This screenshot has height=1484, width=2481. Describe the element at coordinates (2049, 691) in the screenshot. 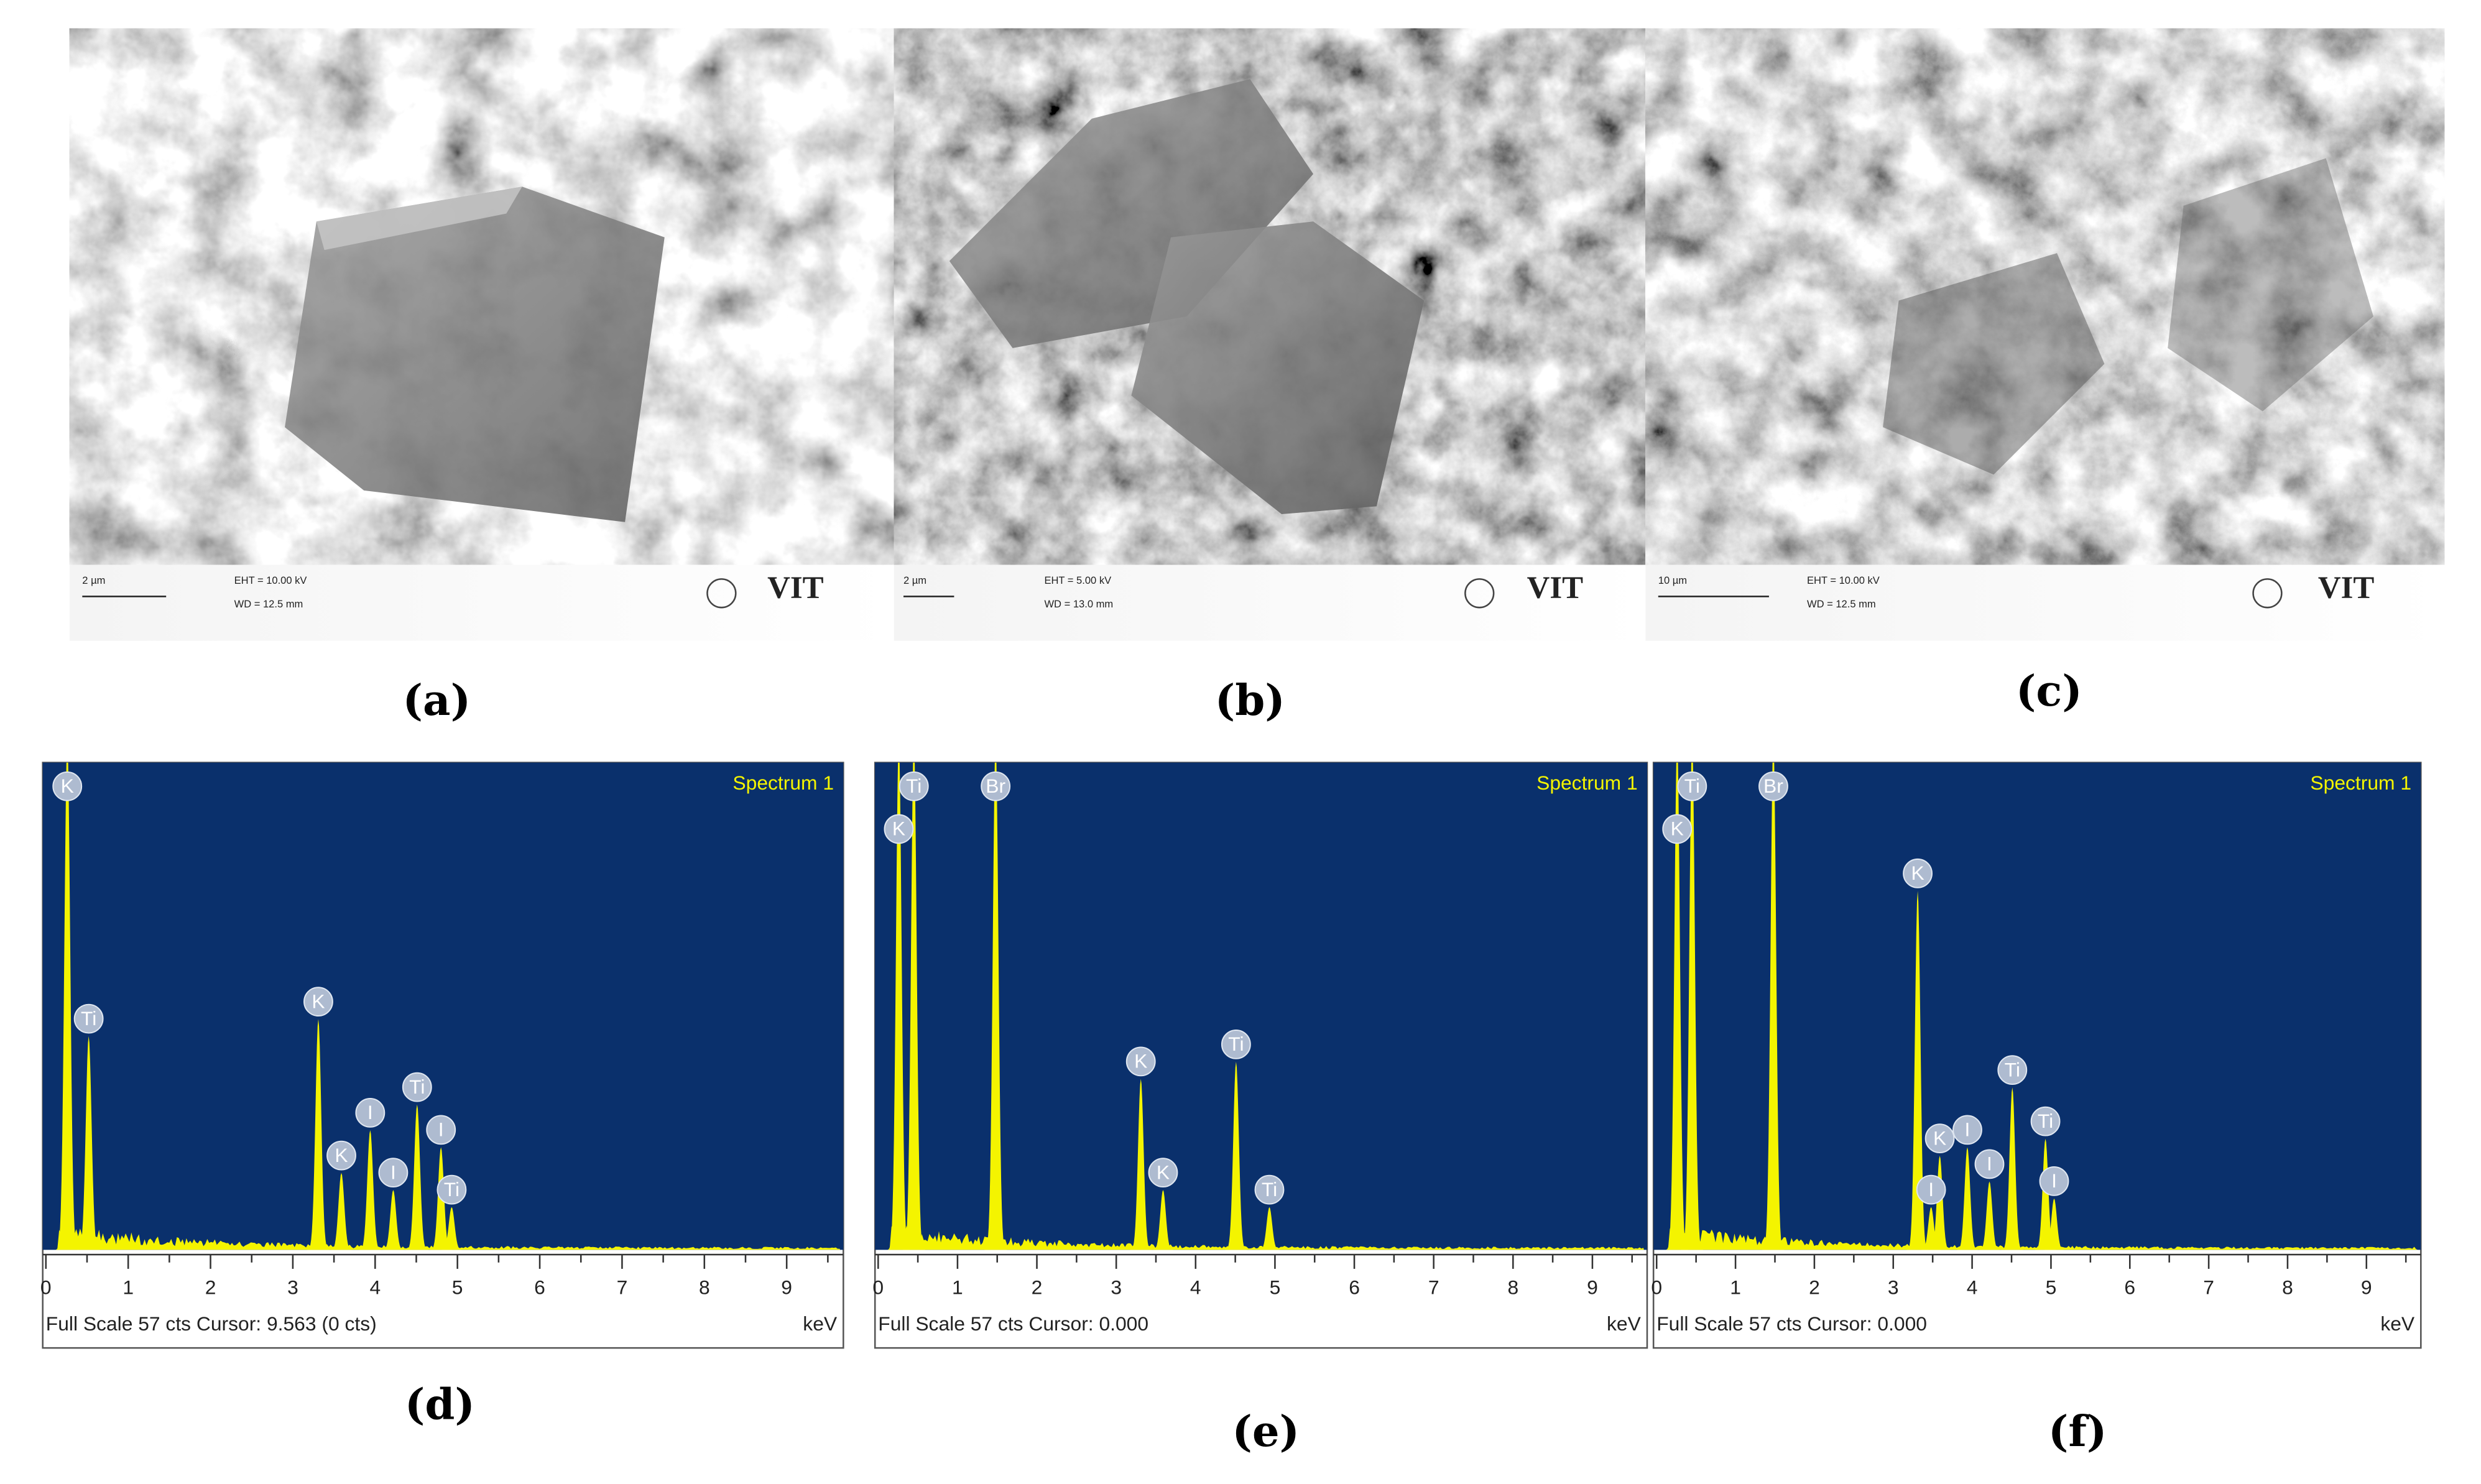

I see `panel-label: (c)` at that location.